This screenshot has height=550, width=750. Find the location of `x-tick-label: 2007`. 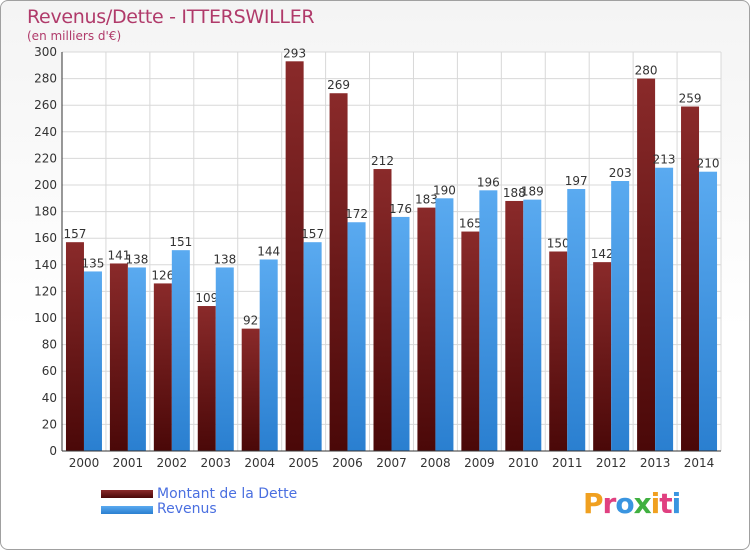

x-tick-label: 2007 is located at coordinates (391, 463).